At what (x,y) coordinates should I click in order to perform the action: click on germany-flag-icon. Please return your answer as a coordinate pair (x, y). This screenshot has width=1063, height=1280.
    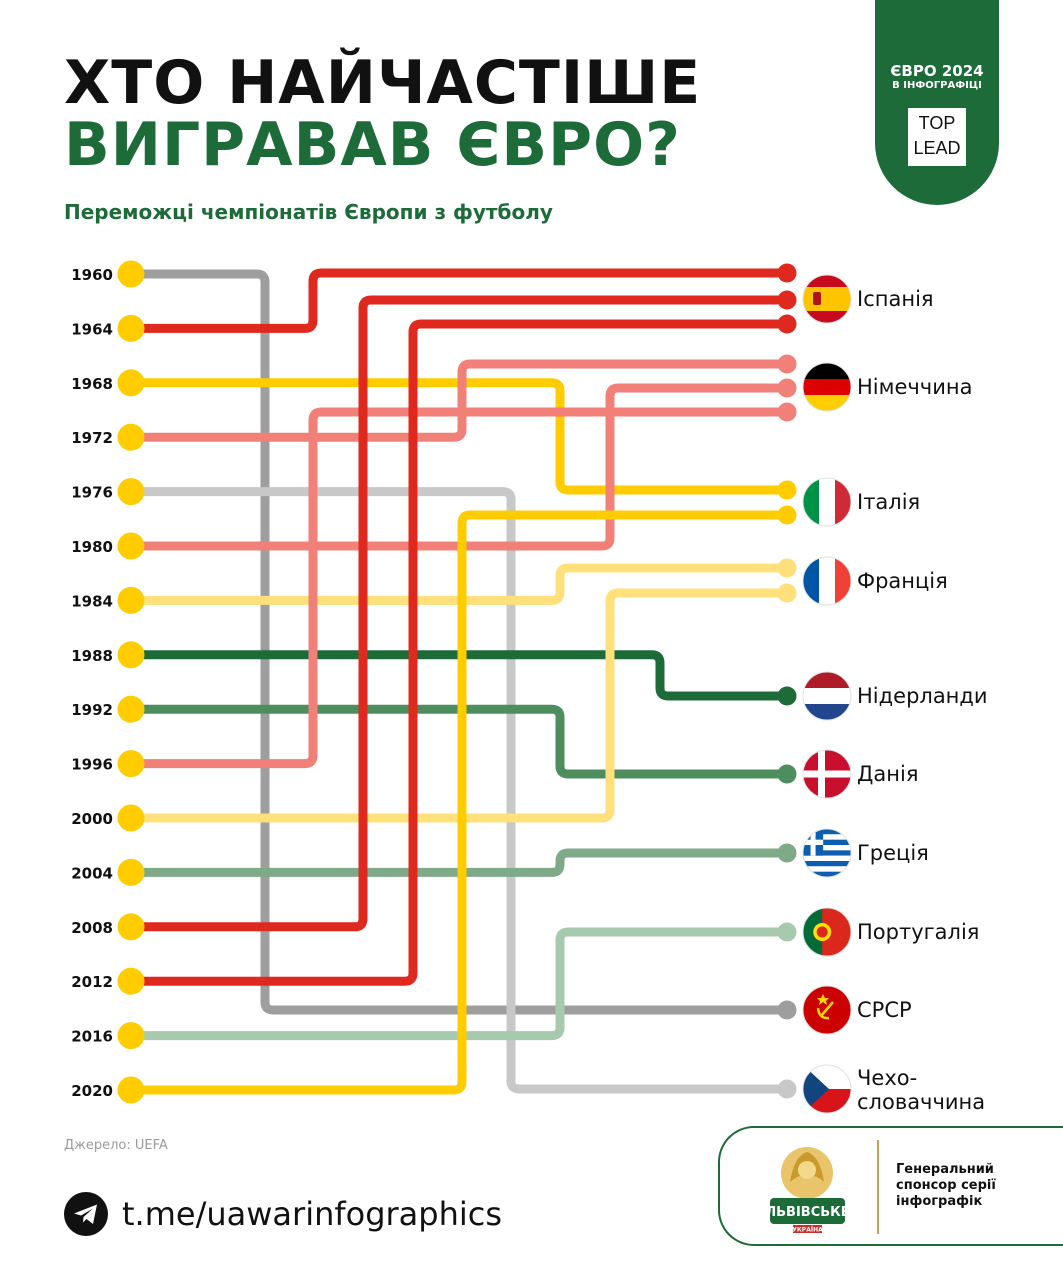
    Looking at the image, I should click on (827, 387).